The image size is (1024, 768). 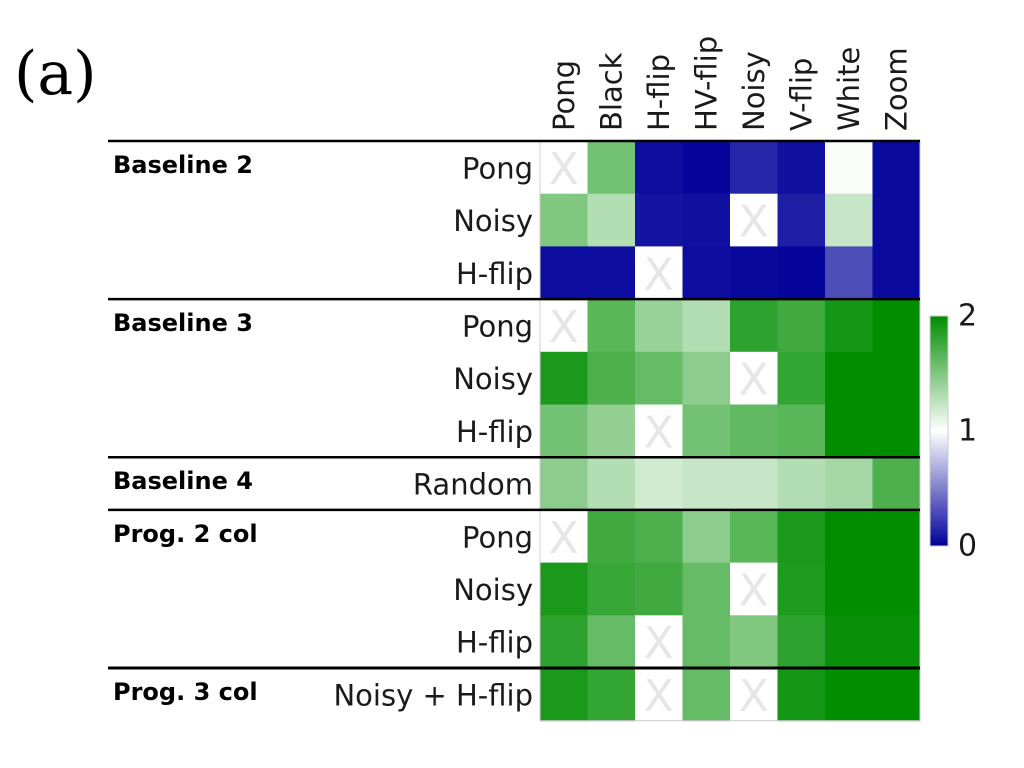 What do you see at coordinates (183, 323) in the screenshot?
I see `group-label: Baseline 3` at bounding box center [183, 323].